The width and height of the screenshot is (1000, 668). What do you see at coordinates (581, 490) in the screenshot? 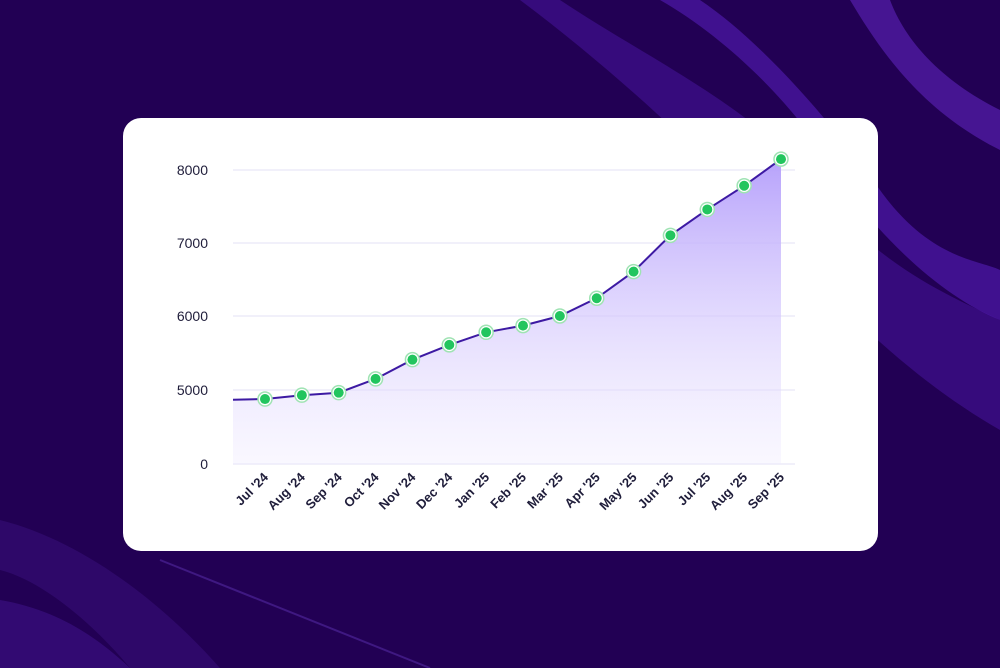
I see `x-tick-label: Apr '25` at bounding box center [581, 490].